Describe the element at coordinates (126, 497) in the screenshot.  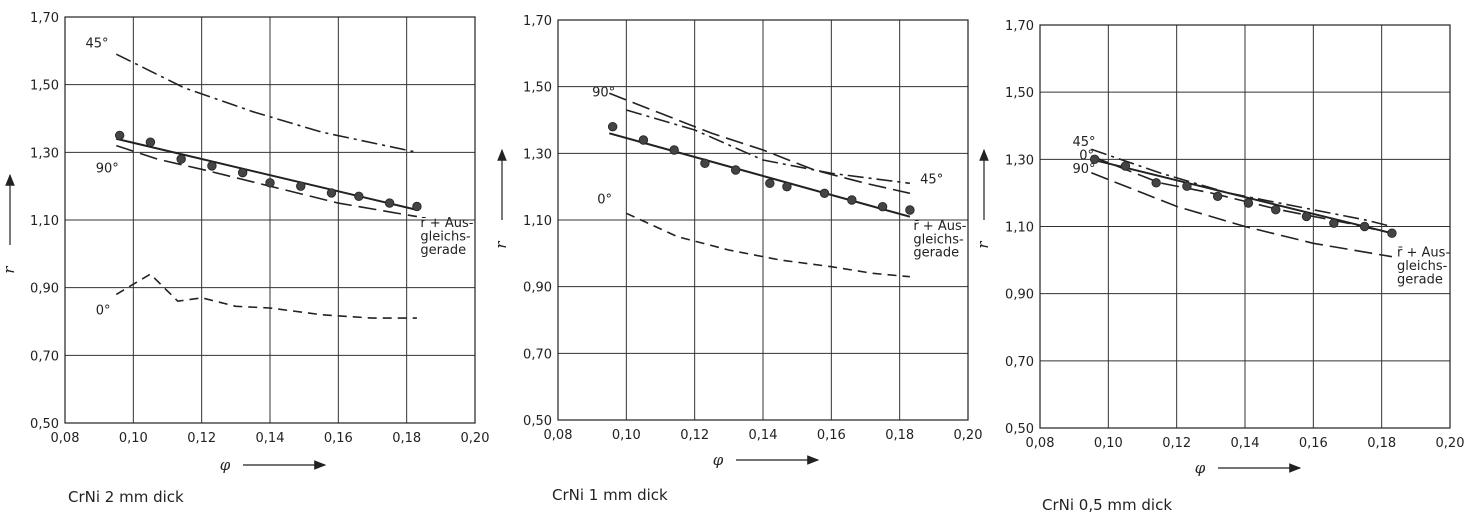
I see `chart-caption: CrNi 2 mm dick` at that location.